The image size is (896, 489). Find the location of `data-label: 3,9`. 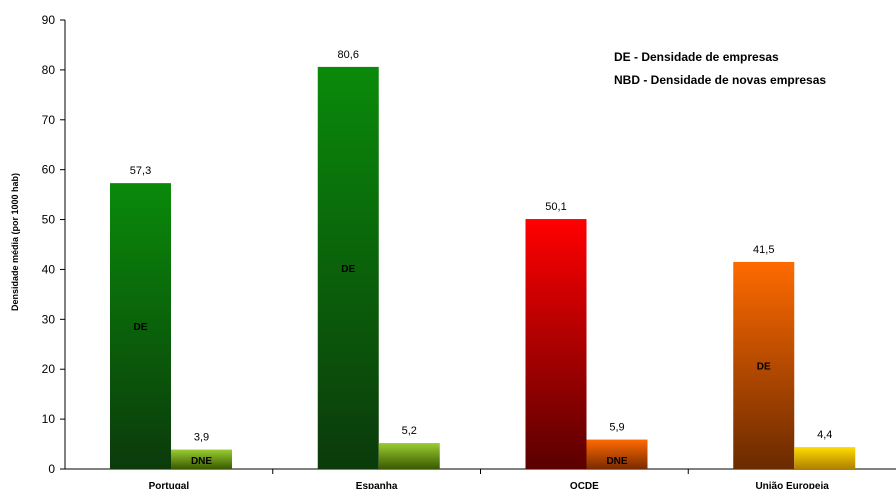

data-label: 3,9 is located at coordinates (201, 438).